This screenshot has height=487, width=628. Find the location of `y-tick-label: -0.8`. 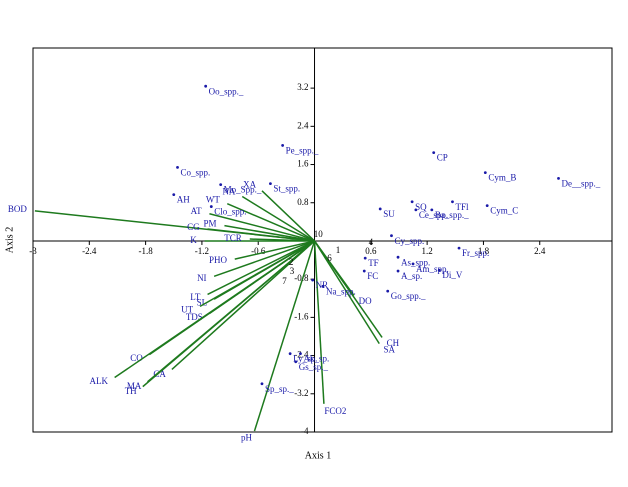

y-tick-label: -0.8 is located at coordinates (301, 278).